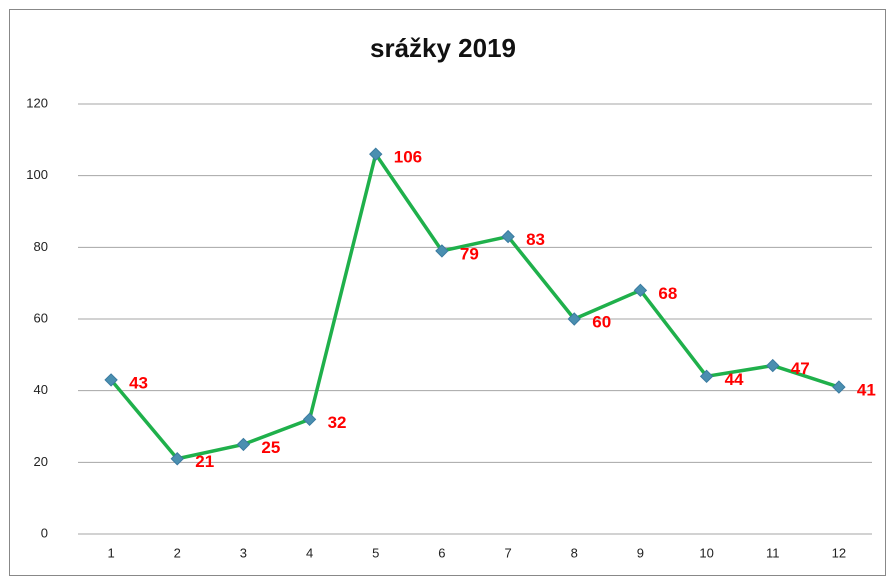  Describe the element at coordinates (37, 174) in the screenshot. I see `y-tick-label: 100` at that location.